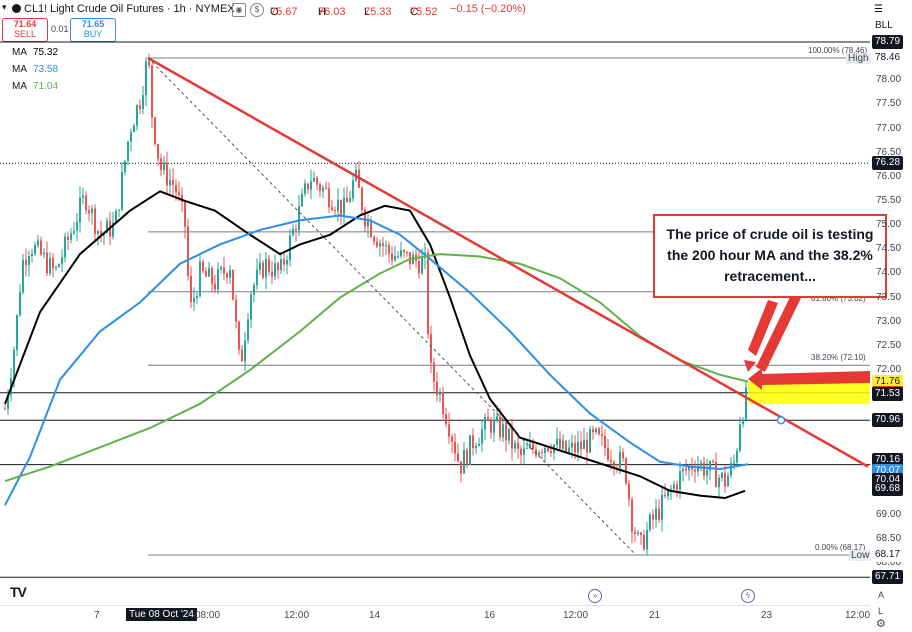  Describe the element at coordinates (888, 489) in the screenshot. I see `price-label: 69.68` at that location.